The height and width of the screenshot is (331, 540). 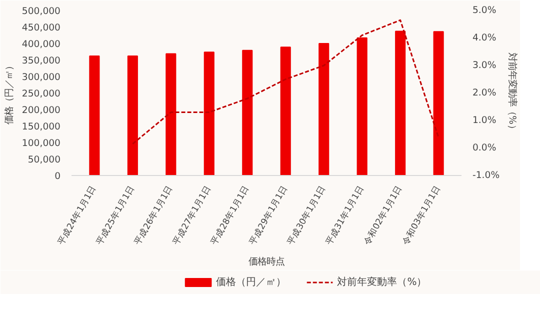 I want to click on x-axis-title: 価格時点, so click(x=266, y=262).